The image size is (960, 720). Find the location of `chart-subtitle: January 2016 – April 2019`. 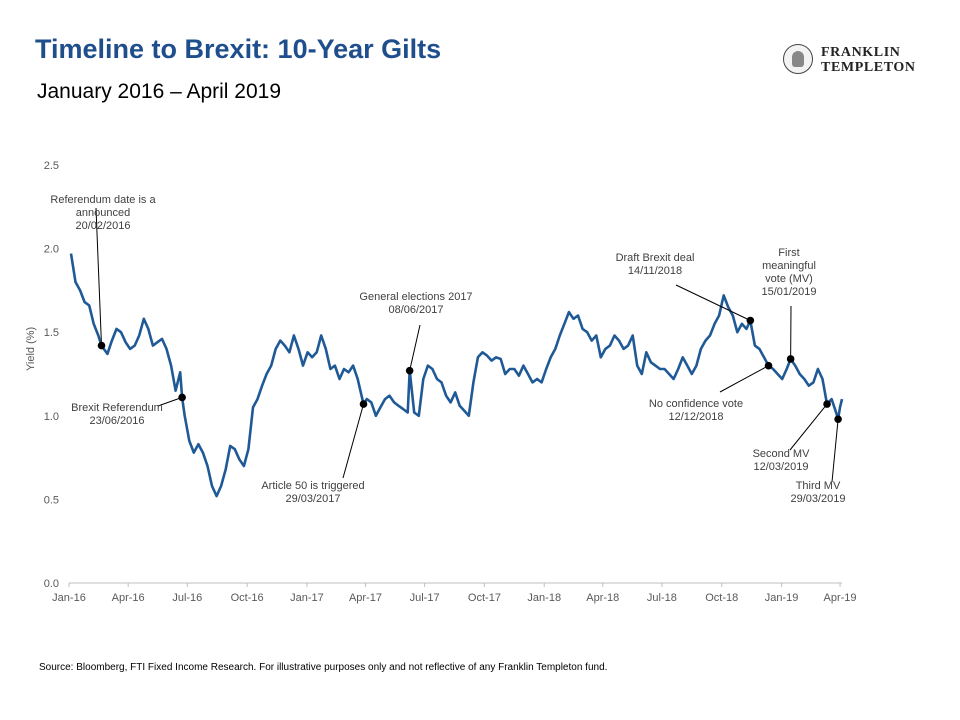

chart-subtitle: January 2016 – April 2019 is located at coordinates (159, 91).